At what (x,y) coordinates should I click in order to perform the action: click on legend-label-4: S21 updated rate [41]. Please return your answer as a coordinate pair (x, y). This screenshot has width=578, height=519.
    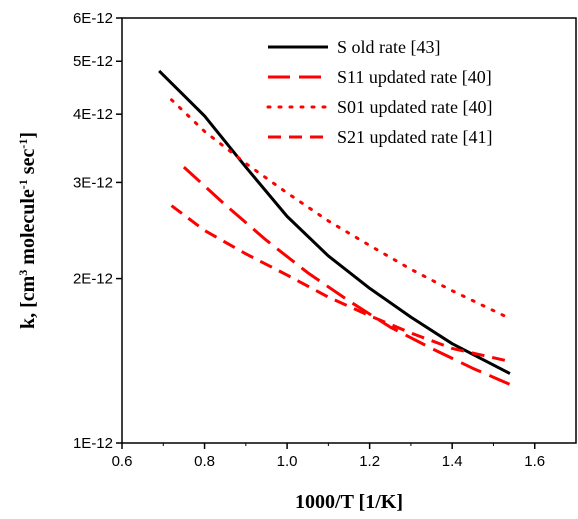
    Looking at the image, I should click on (414, 137).